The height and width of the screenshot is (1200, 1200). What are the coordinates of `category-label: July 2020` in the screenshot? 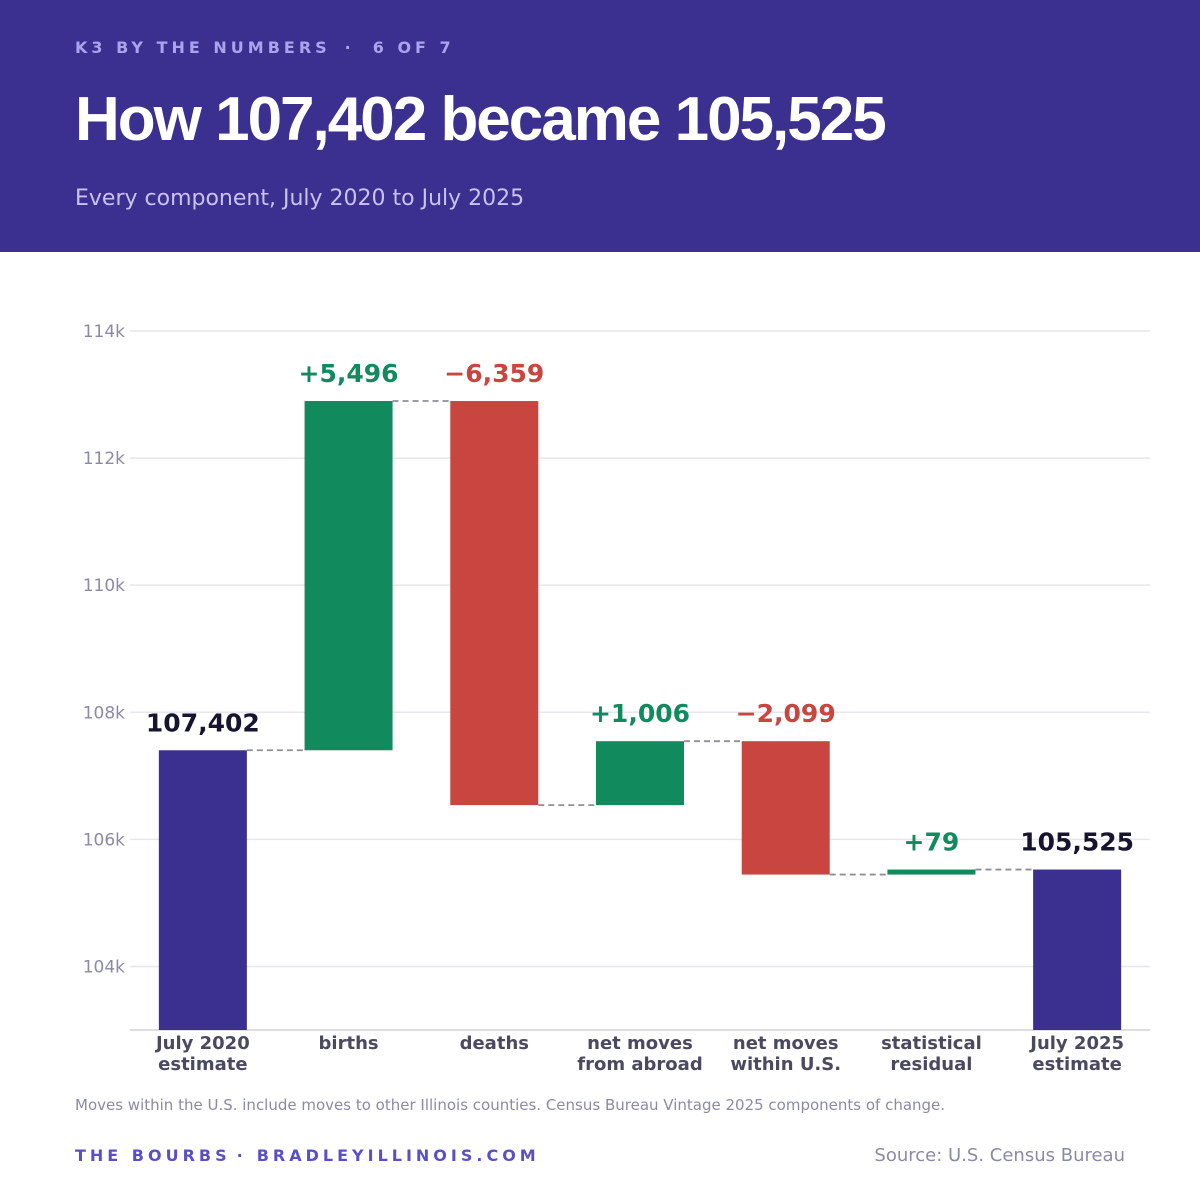 It's located at (202, 1043).